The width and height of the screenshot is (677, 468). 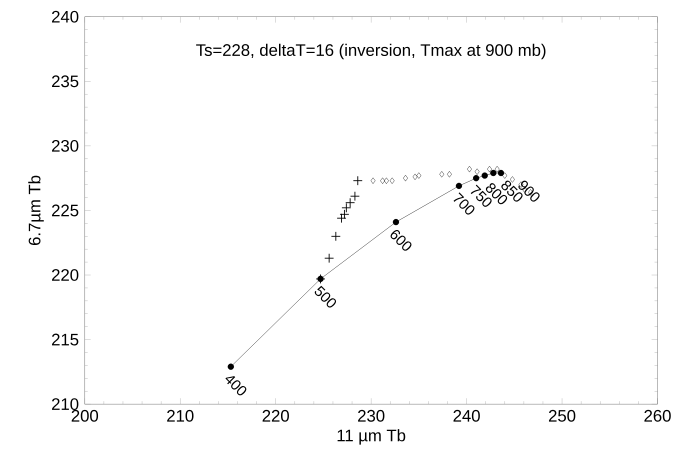 I want to click on y-tick-label: 215, so click(x=65, y=340).